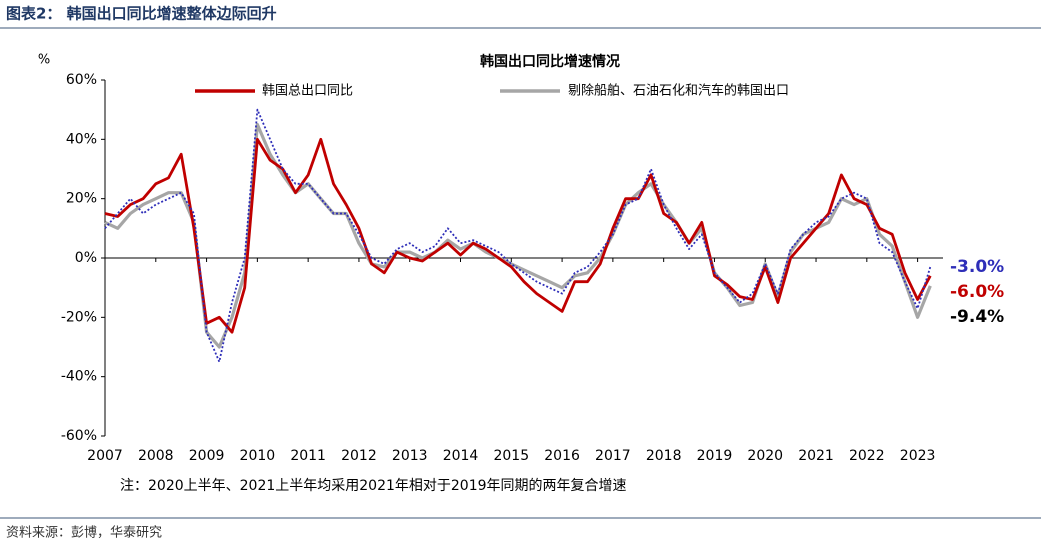 This screenshot has width=1041, height=547. Describe the element at coordinates (765, 456) in the screenshot. I see `x-tick-label: 2020` at that location.